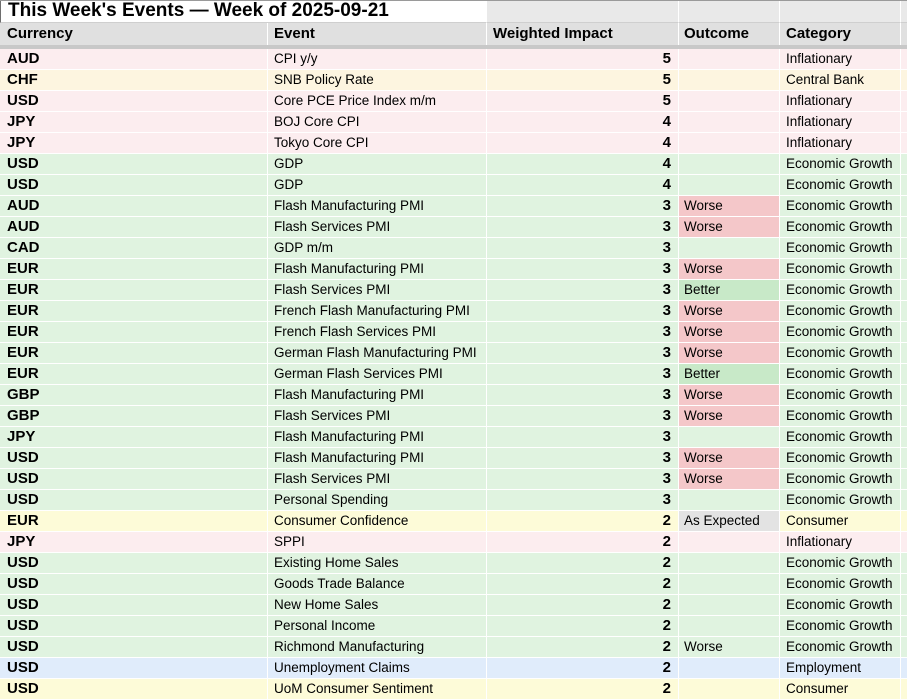  I want to click on category-cell: Consumer, so click(840, 689).